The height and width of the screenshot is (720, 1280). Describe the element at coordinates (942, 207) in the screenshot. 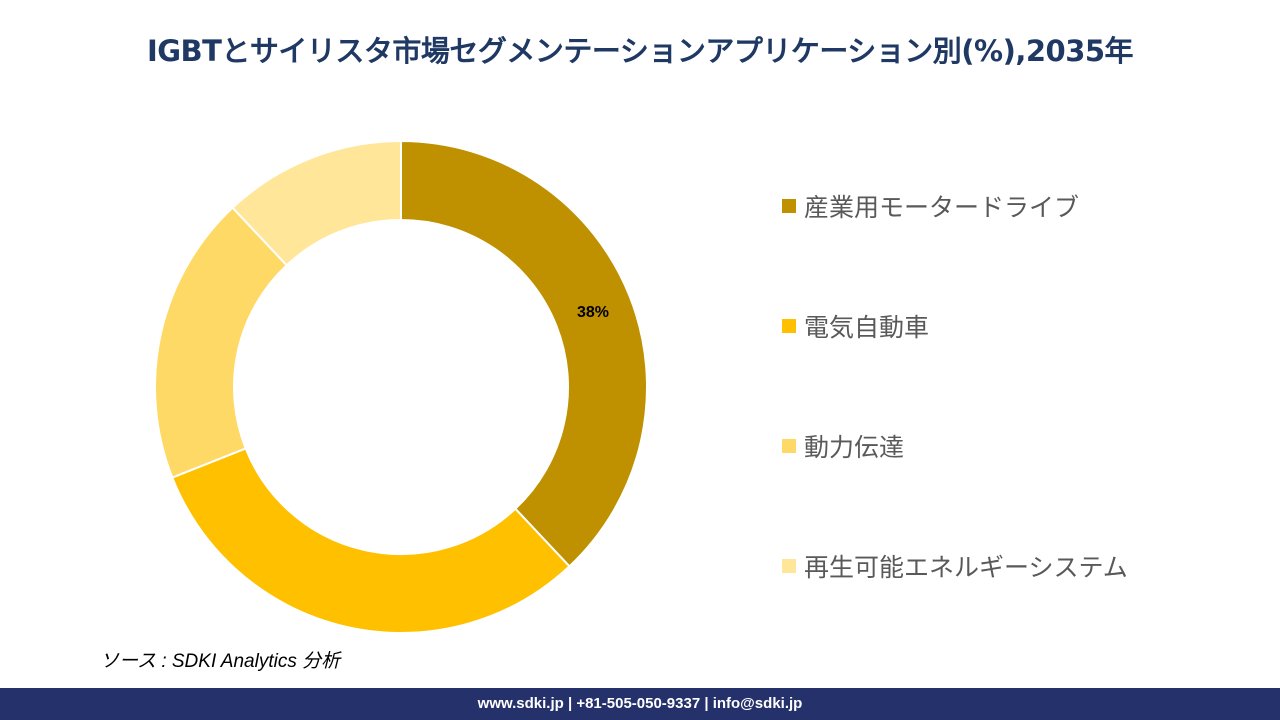

I see `legend-label: 産業用モータードライブ` at that location.